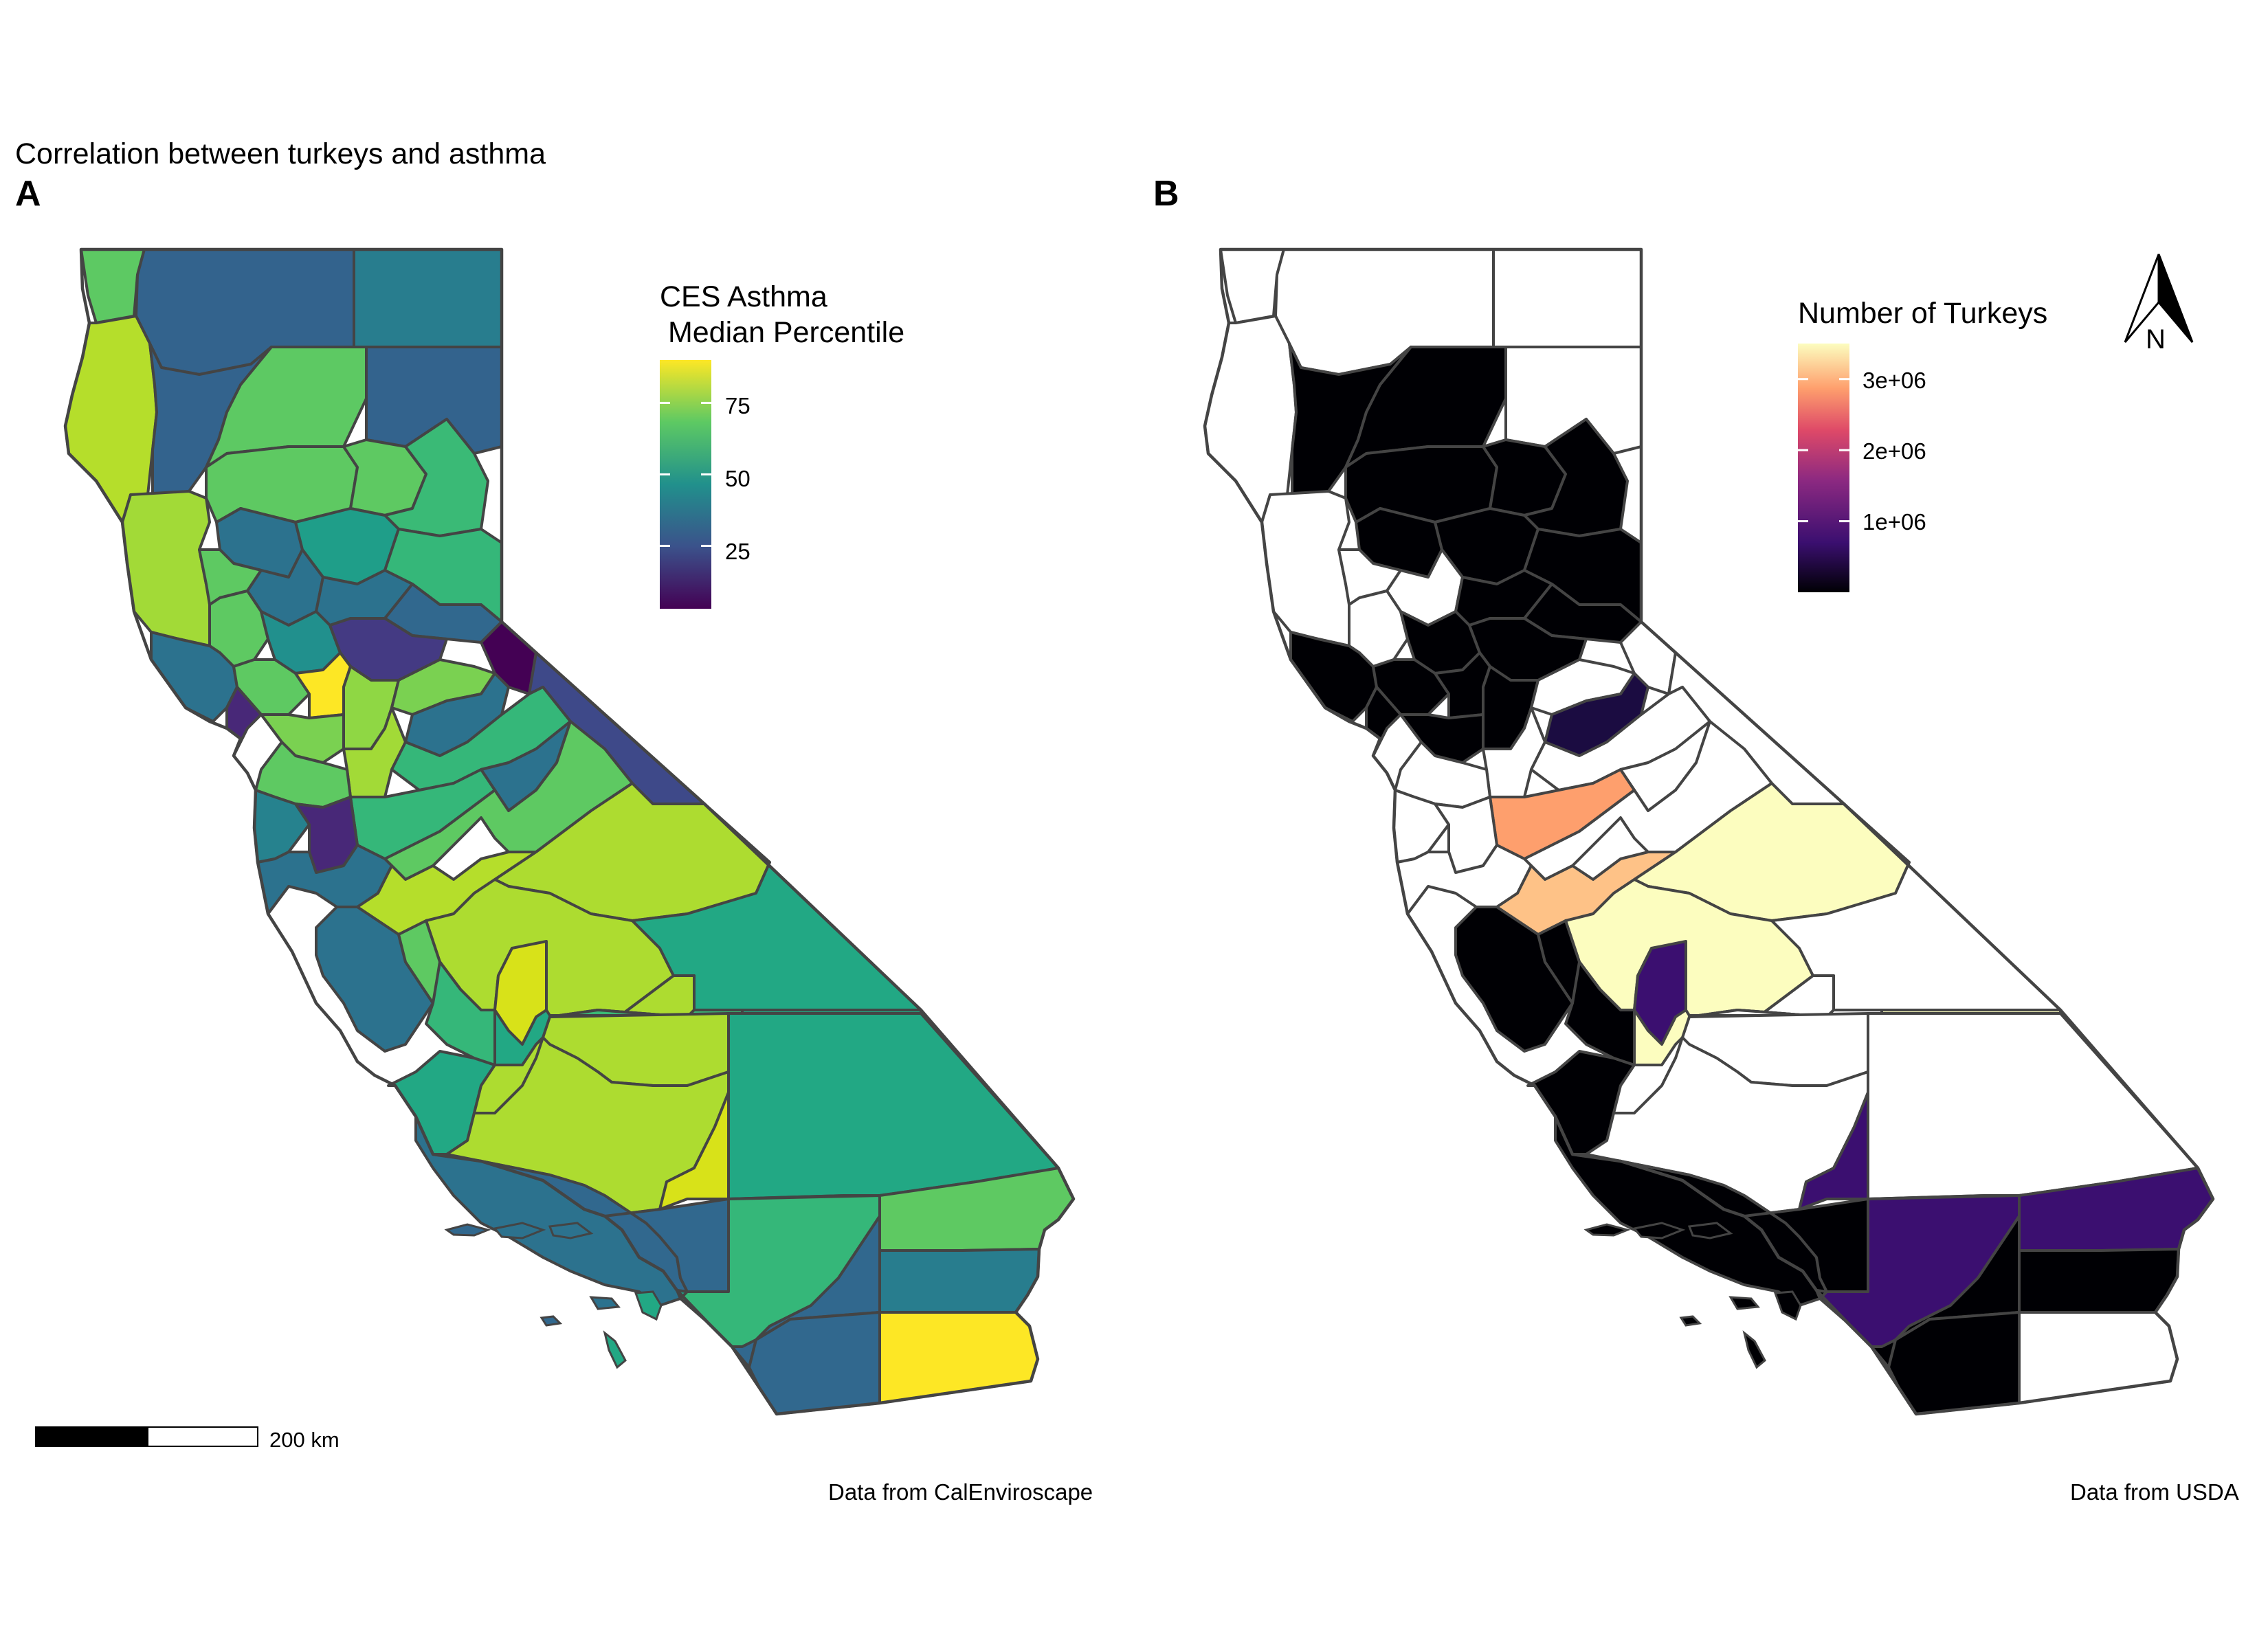  Describe the element at coordinates (685, 474) in the screenshot. I see `legend-a-ticks` at that location.